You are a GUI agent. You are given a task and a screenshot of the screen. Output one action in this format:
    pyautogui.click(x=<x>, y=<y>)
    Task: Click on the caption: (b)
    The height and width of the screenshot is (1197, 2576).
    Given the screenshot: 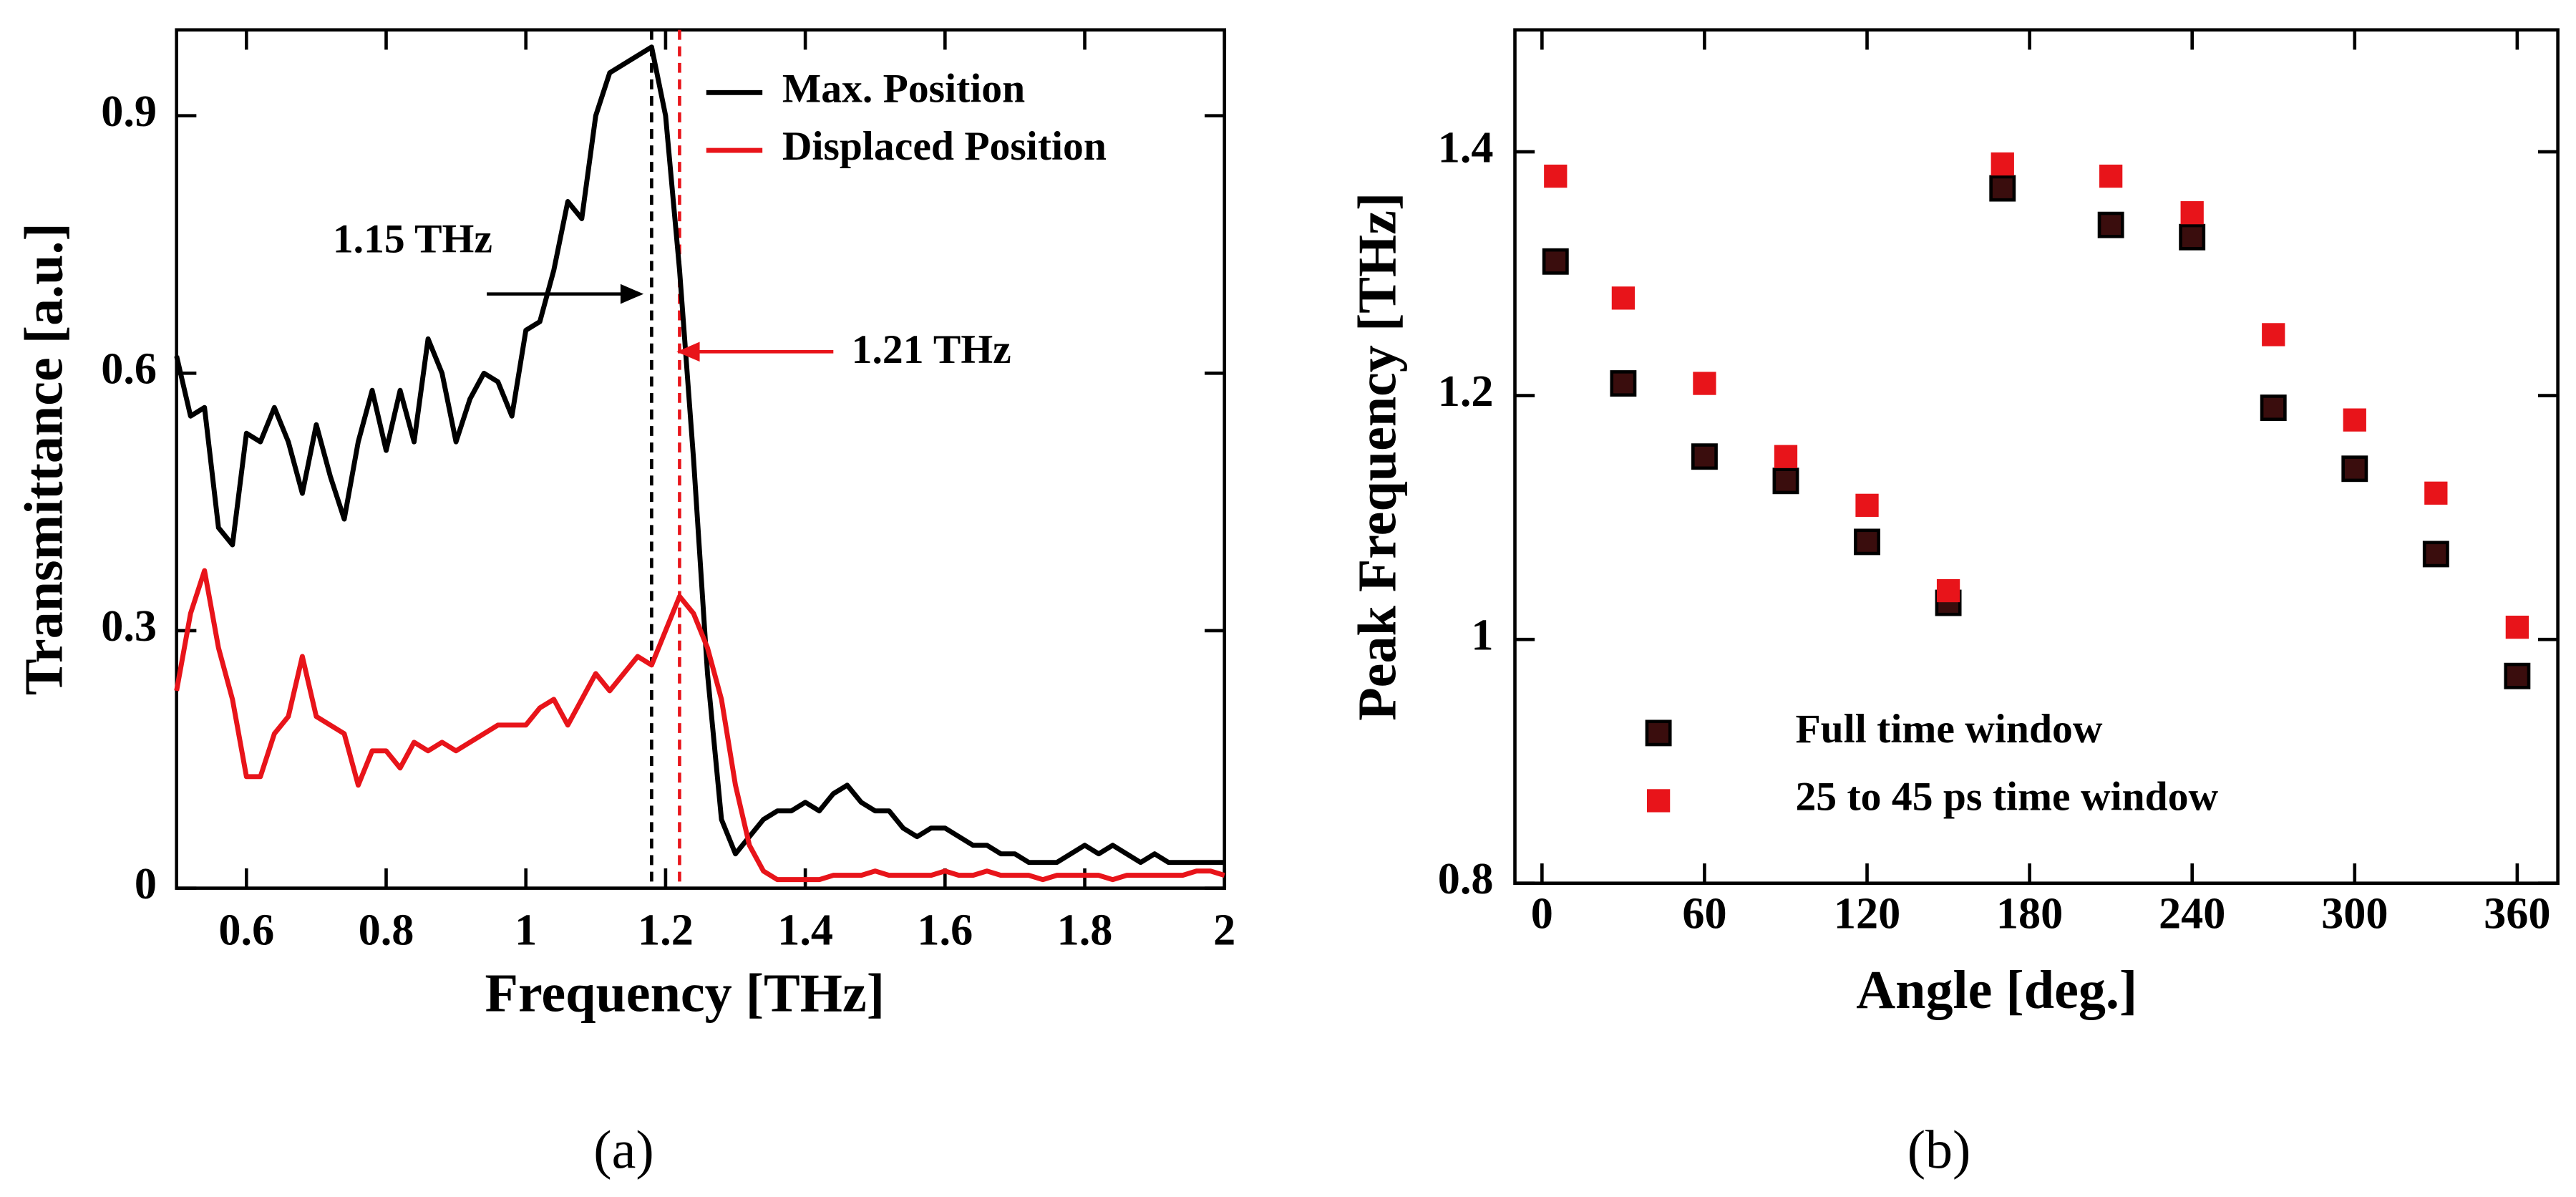 What is the action you would take?
    pyautogui.click(x=1939, y=1150)
    